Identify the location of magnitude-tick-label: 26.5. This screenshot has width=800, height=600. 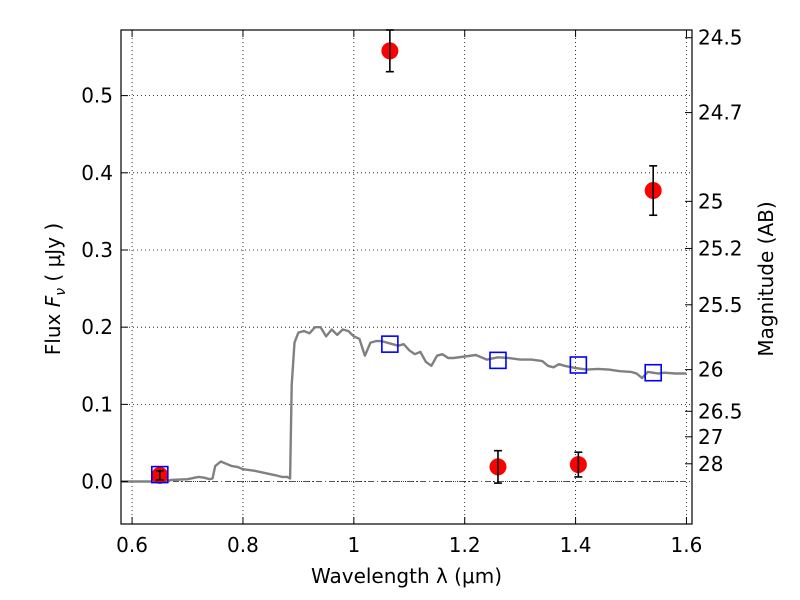
(720, 411).